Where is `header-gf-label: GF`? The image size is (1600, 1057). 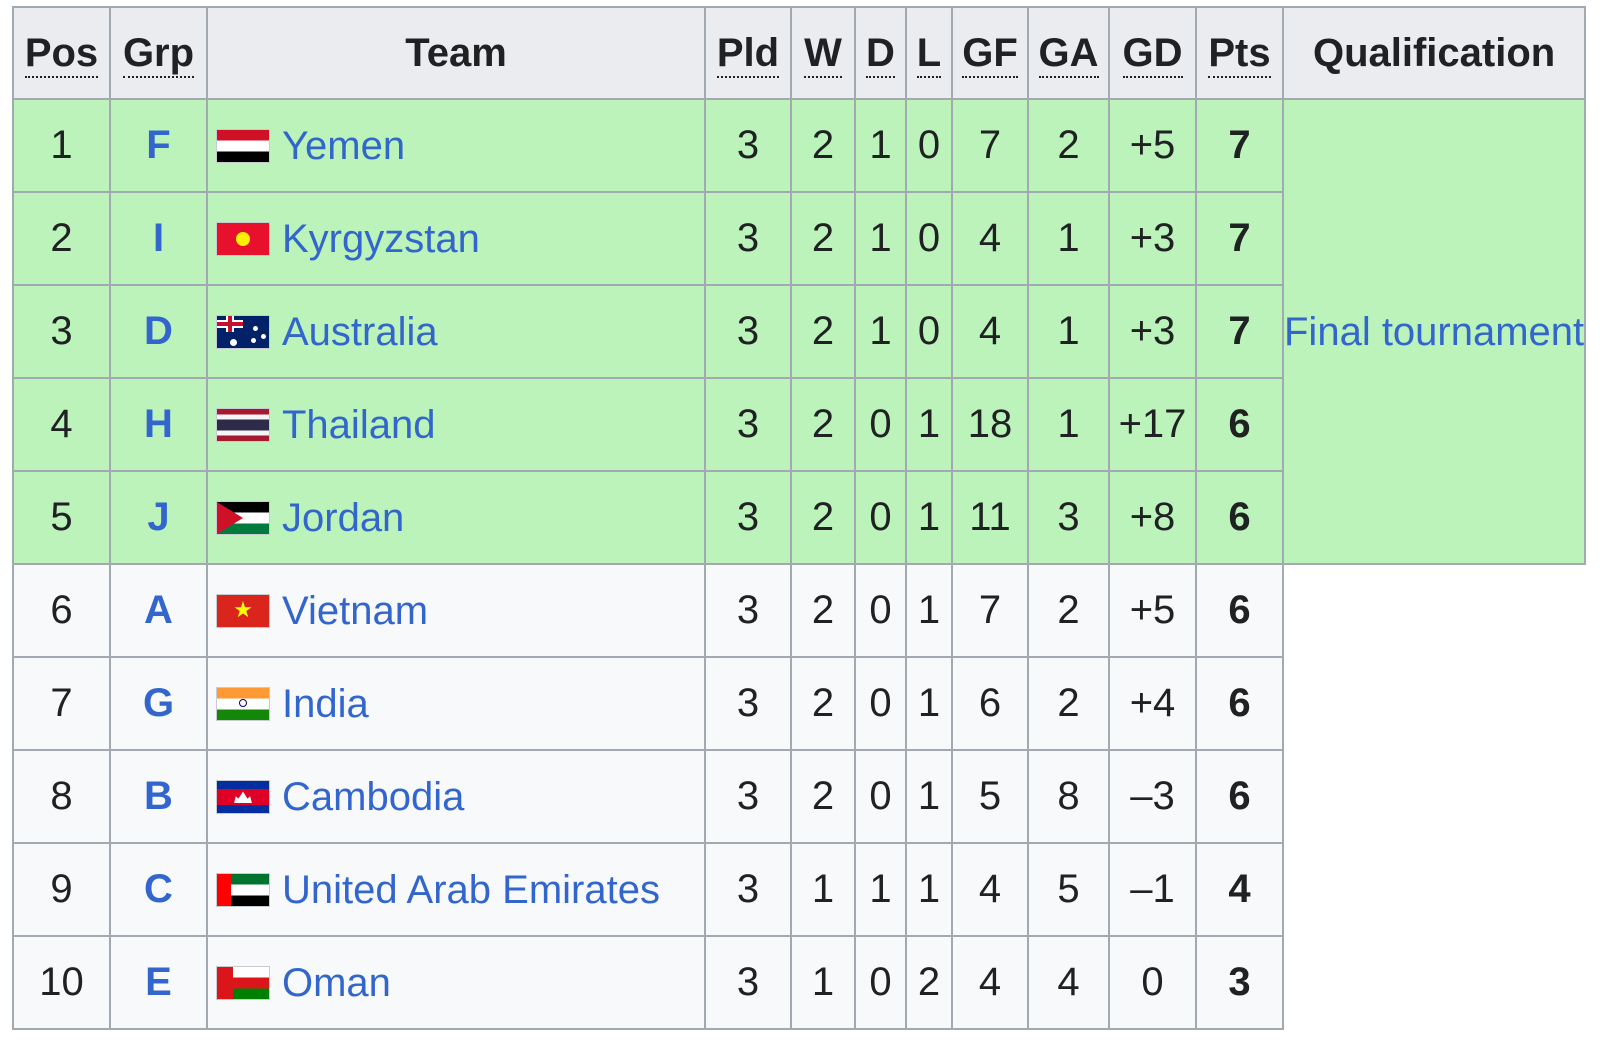 header-gf-label: GF is located at coordinates (990, 54).